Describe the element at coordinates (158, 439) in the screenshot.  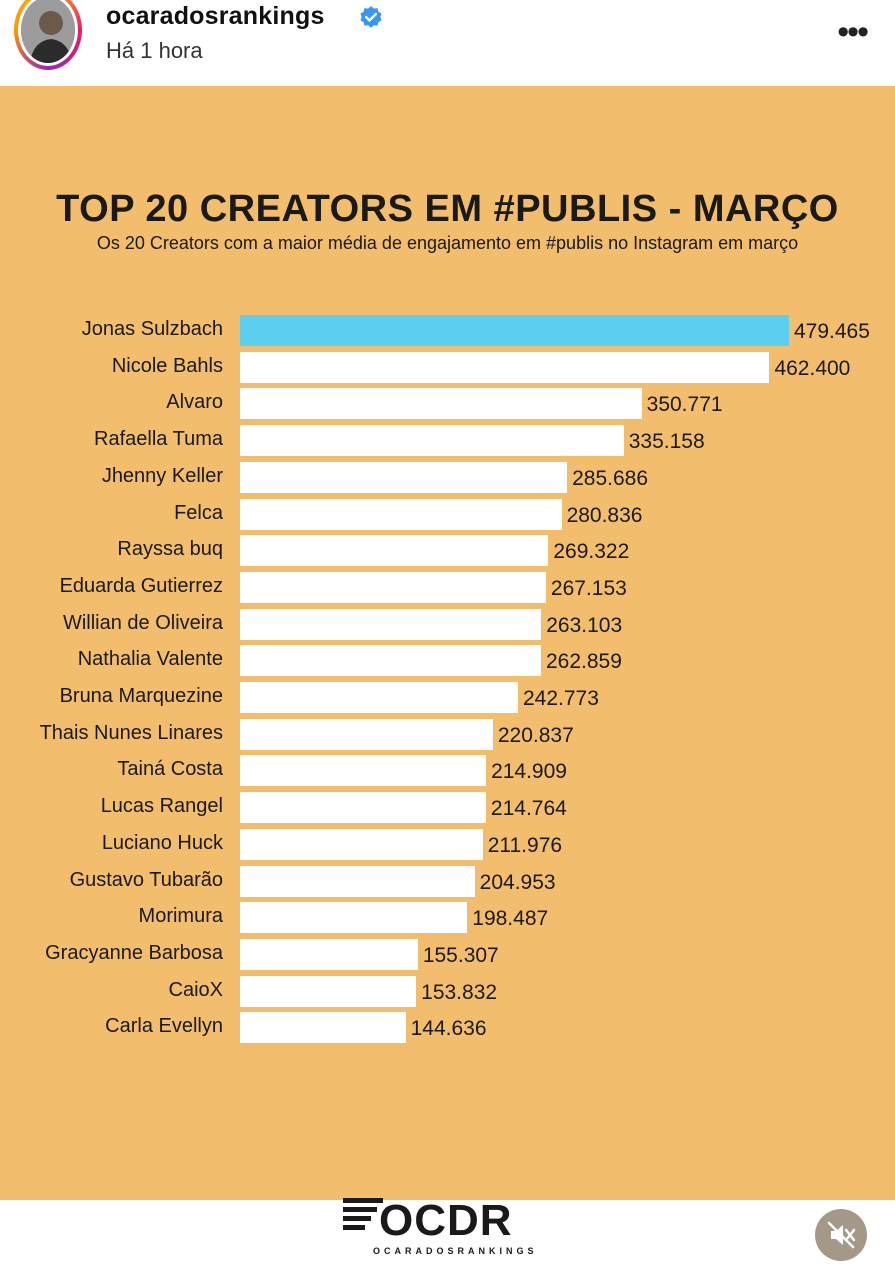
I see `category-label: Rafaella Tuma` at that location.